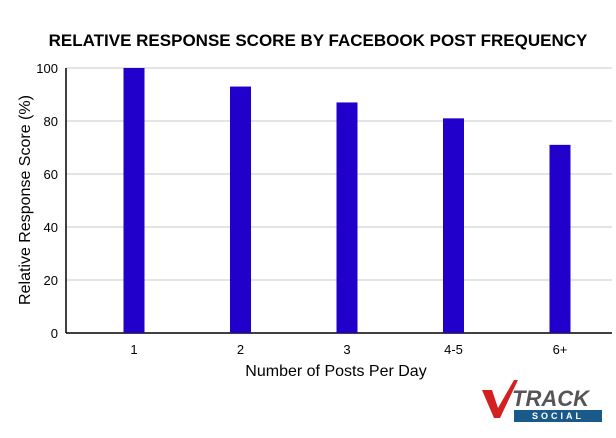 Image resolution: width=616 pixels, height=438 pixels. I want to click on logo-sub-background, so click(558, 416).